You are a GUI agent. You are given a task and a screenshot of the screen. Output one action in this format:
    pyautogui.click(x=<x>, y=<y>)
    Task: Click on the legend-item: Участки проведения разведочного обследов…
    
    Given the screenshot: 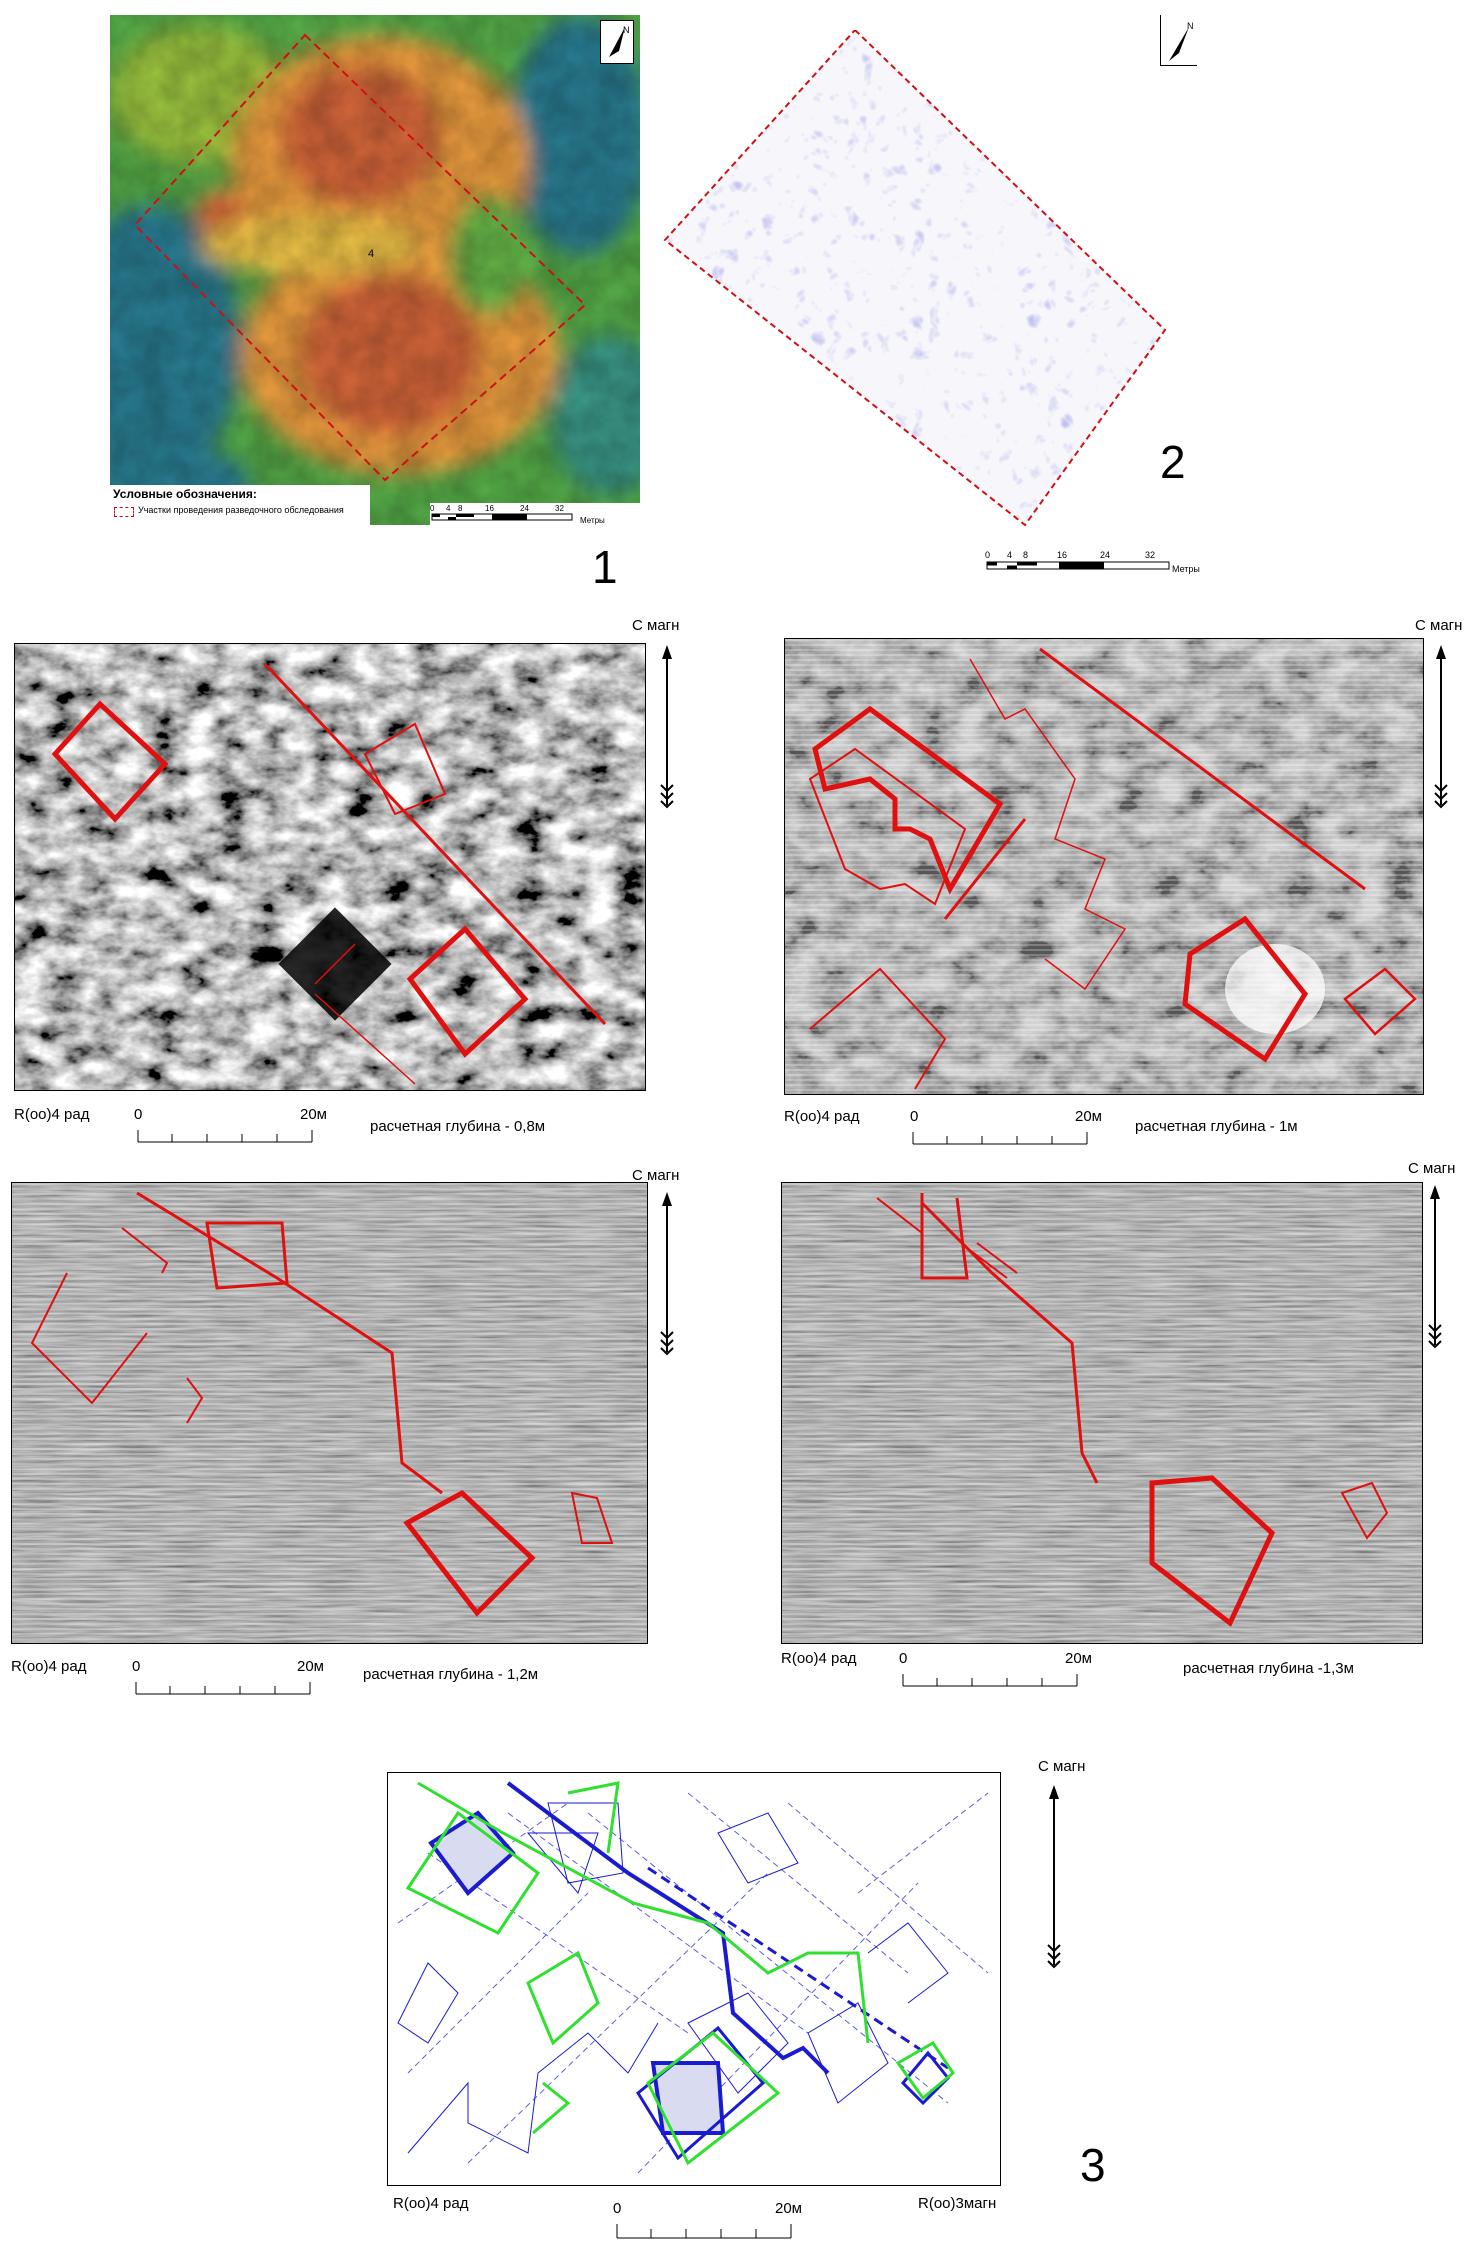 What is the action you would take?
    pyautogui.click(x=241, y=510)
    